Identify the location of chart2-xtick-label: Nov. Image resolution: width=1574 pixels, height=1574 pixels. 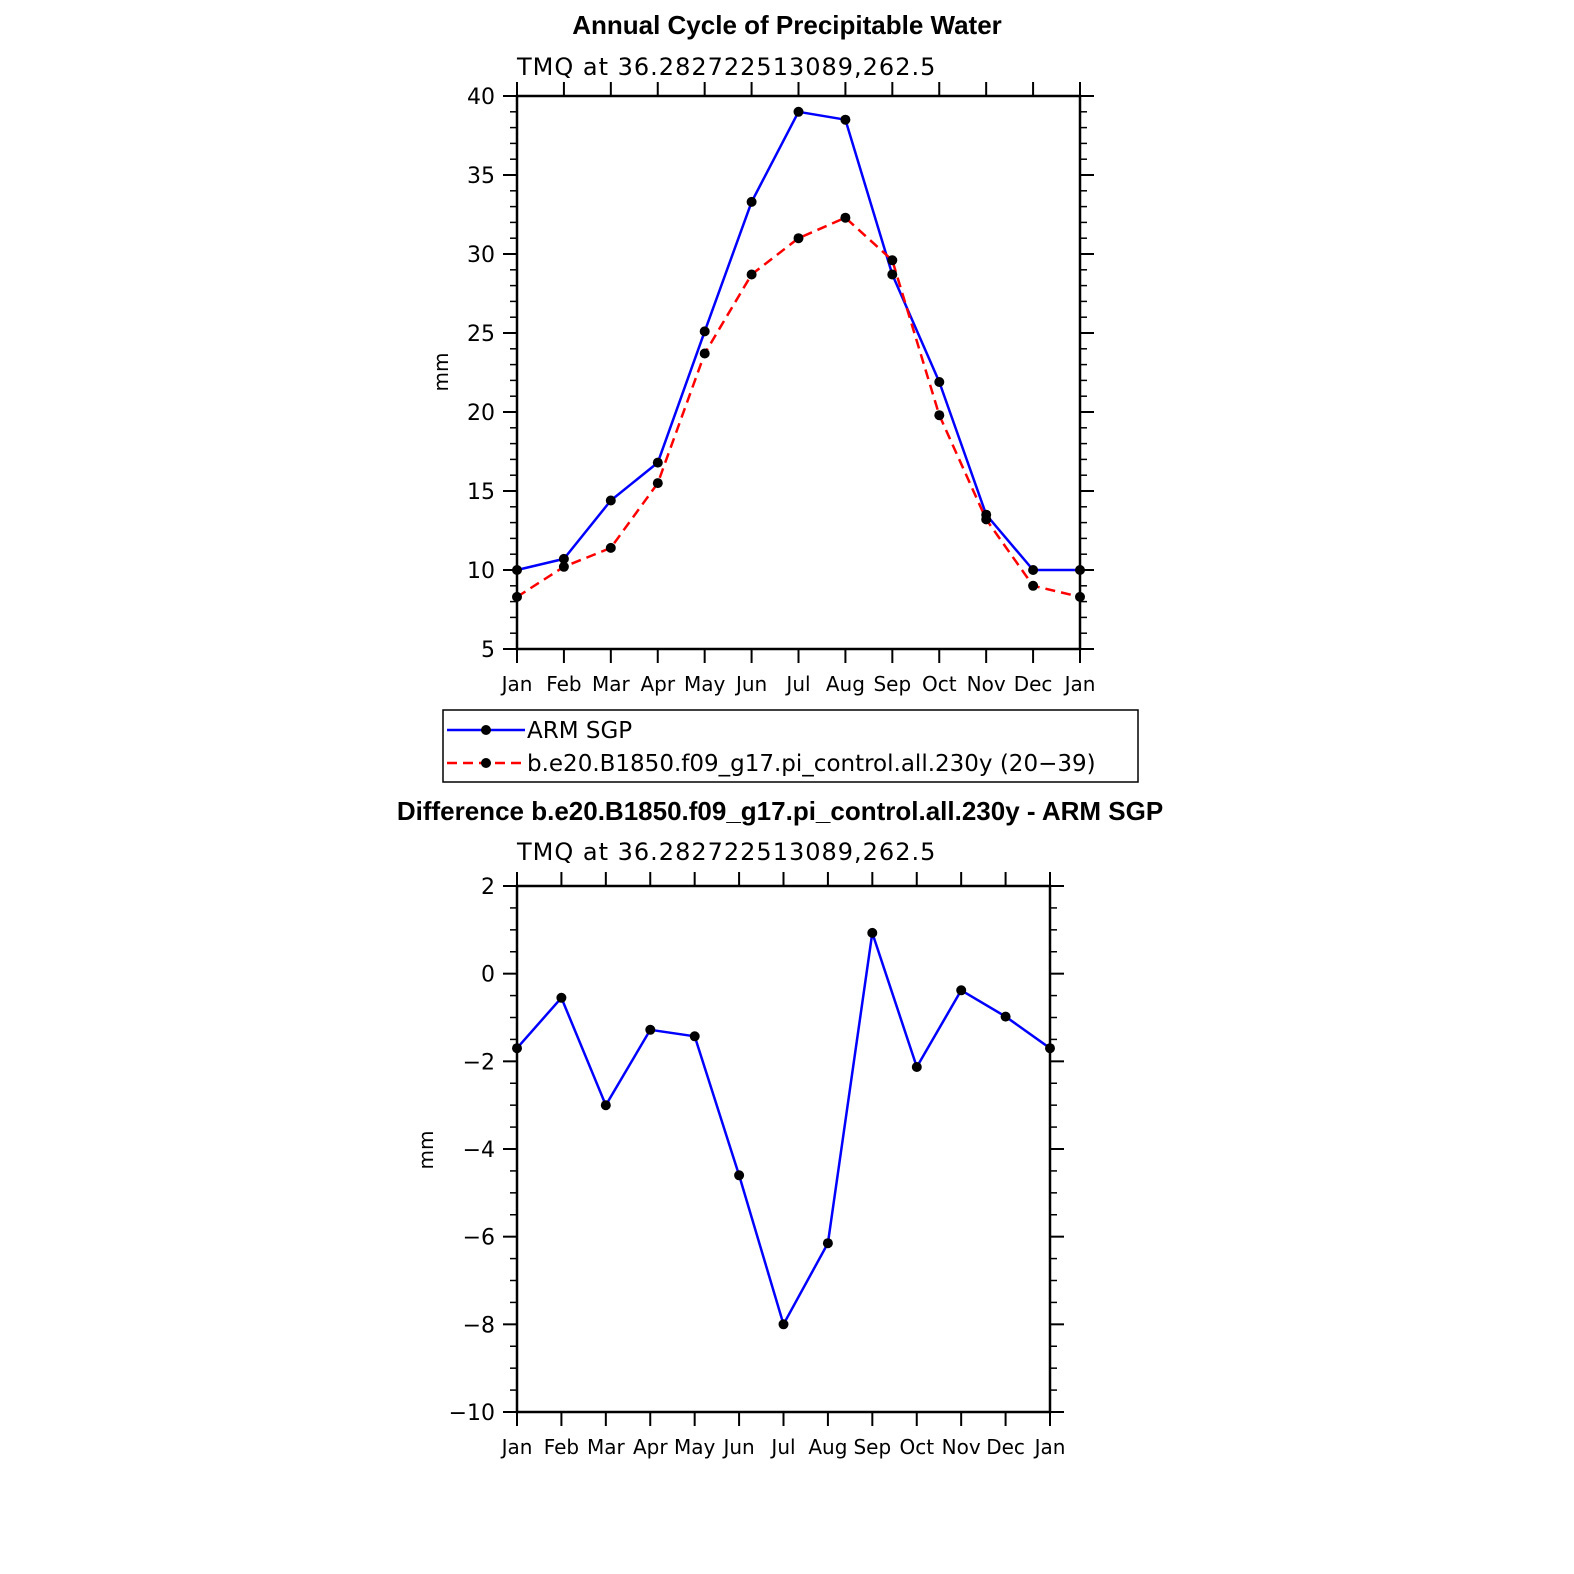
(961, 1447).